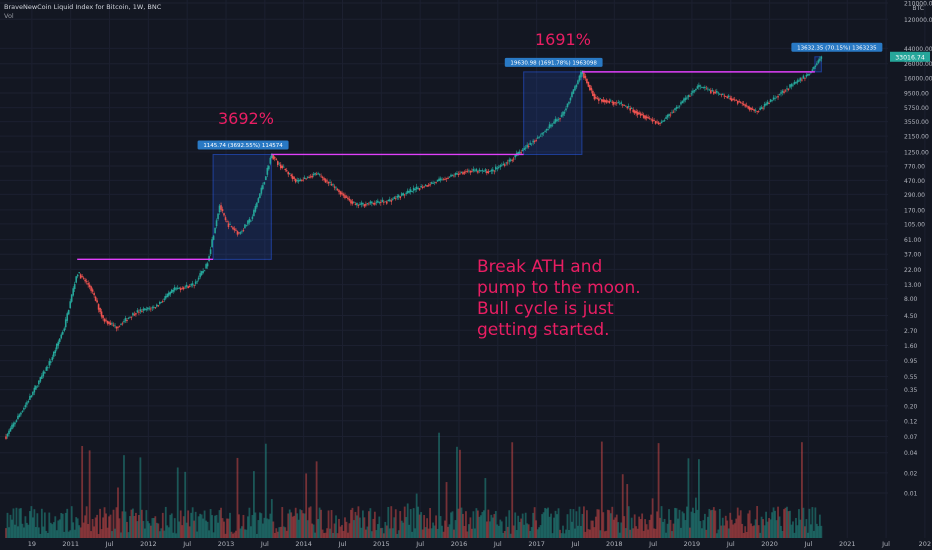 The image size is (932, 550). What do you see at coordinates (916, 152) in the screenshot?
I see `price-tick-label: 1250.00` at bounding box center [916, 152].